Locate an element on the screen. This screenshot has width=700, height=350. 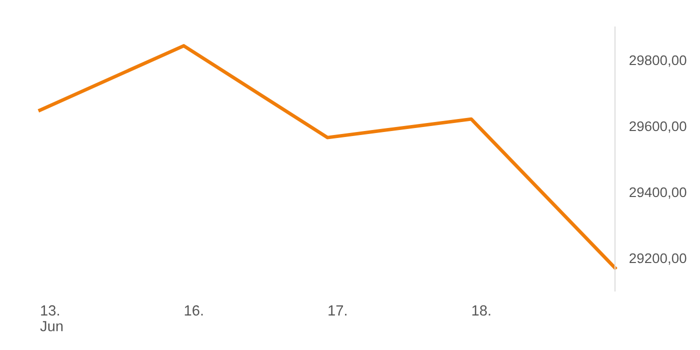
y-tick-label: 29200,00 is located at coordinates (658, 259).